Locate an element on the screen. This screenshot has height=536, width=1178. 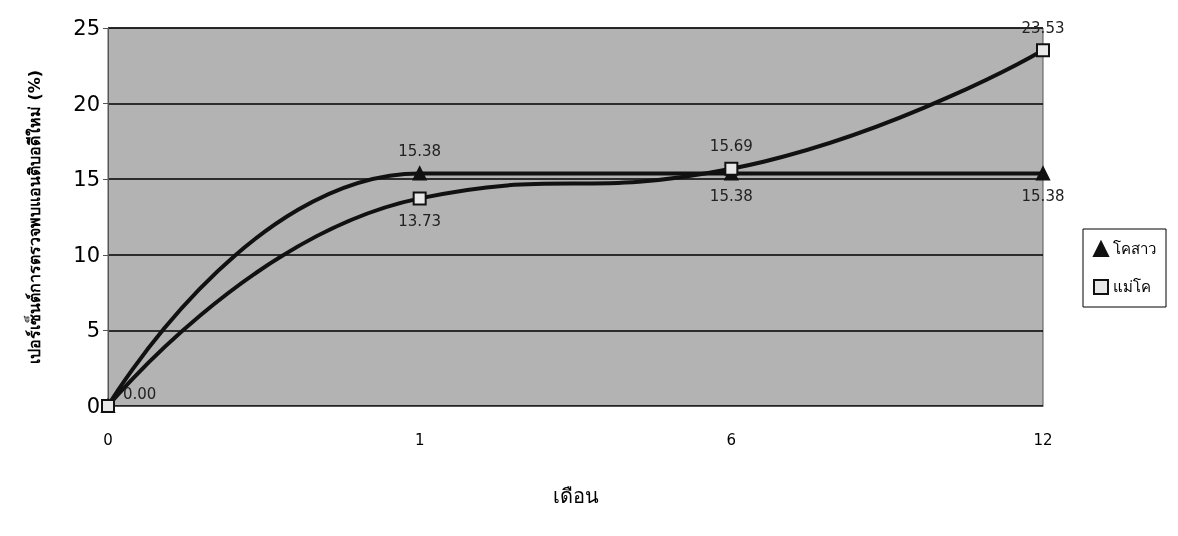
y-tick-label: 15 is located at coordinates (86, 179).